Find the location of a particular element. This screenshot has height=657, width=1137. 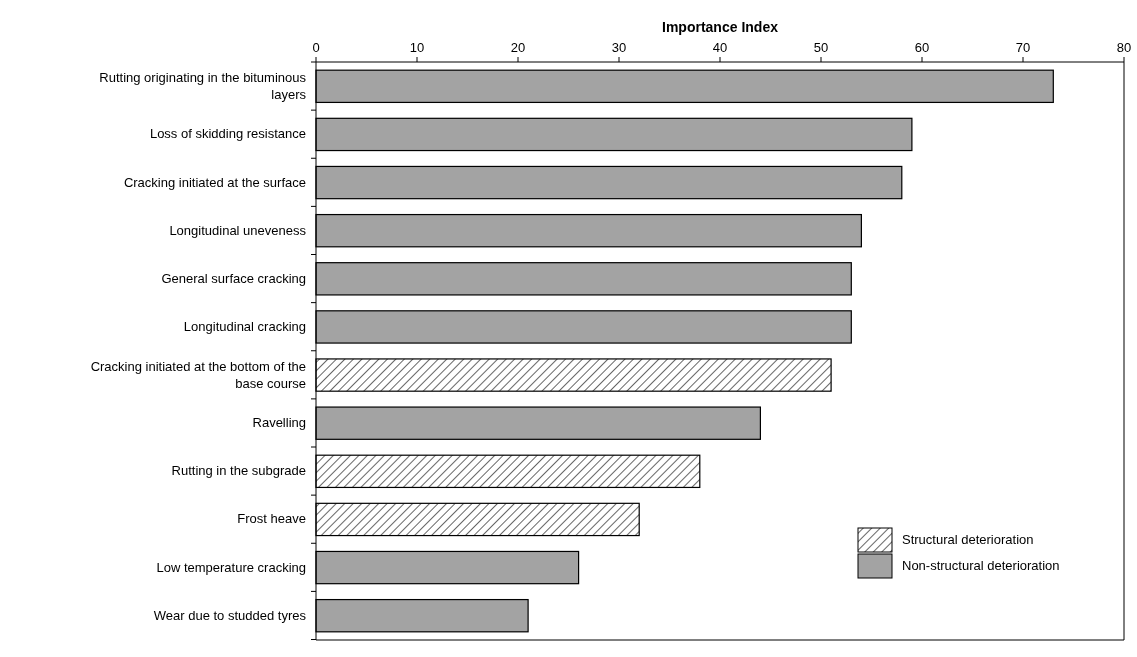

y-tick-label: Rutting in the subgrade is located at coordinates (238, 471).